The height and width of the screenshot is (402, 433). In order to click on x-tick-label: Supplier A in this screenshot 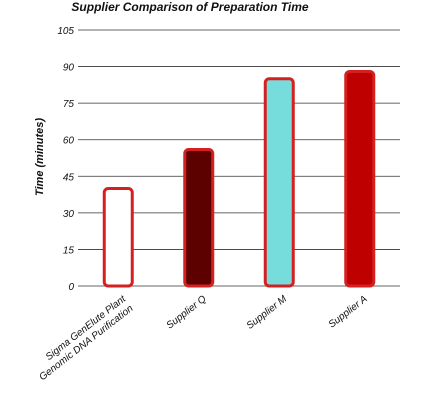, I will do `click(348, 312)`.